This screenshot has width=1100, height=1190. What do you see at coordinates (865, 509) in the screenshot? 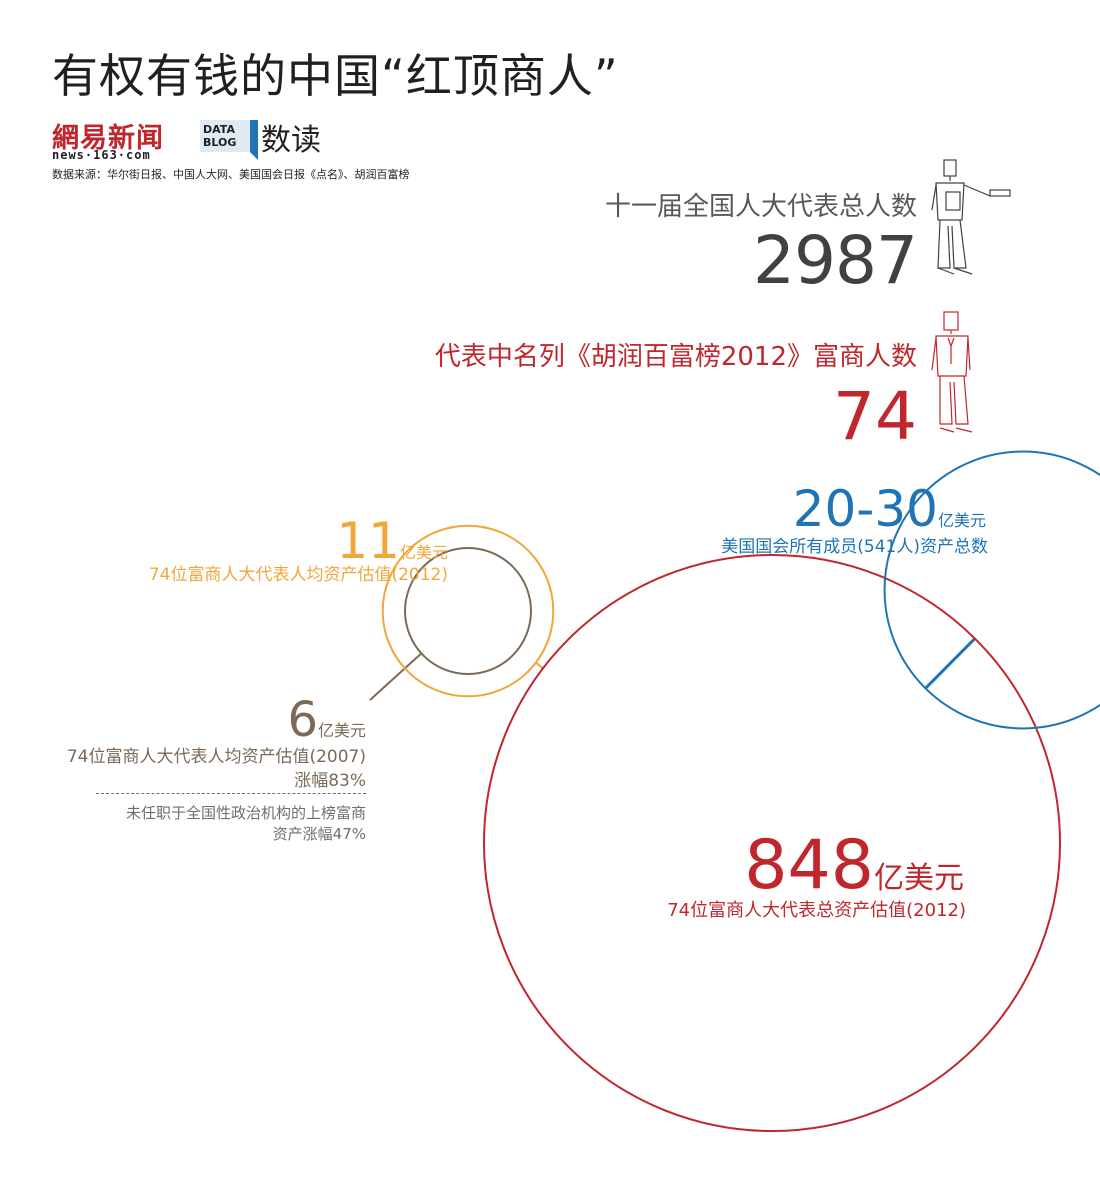
I see `us-congress-value: 20-30` at bounding box center [865, 509].